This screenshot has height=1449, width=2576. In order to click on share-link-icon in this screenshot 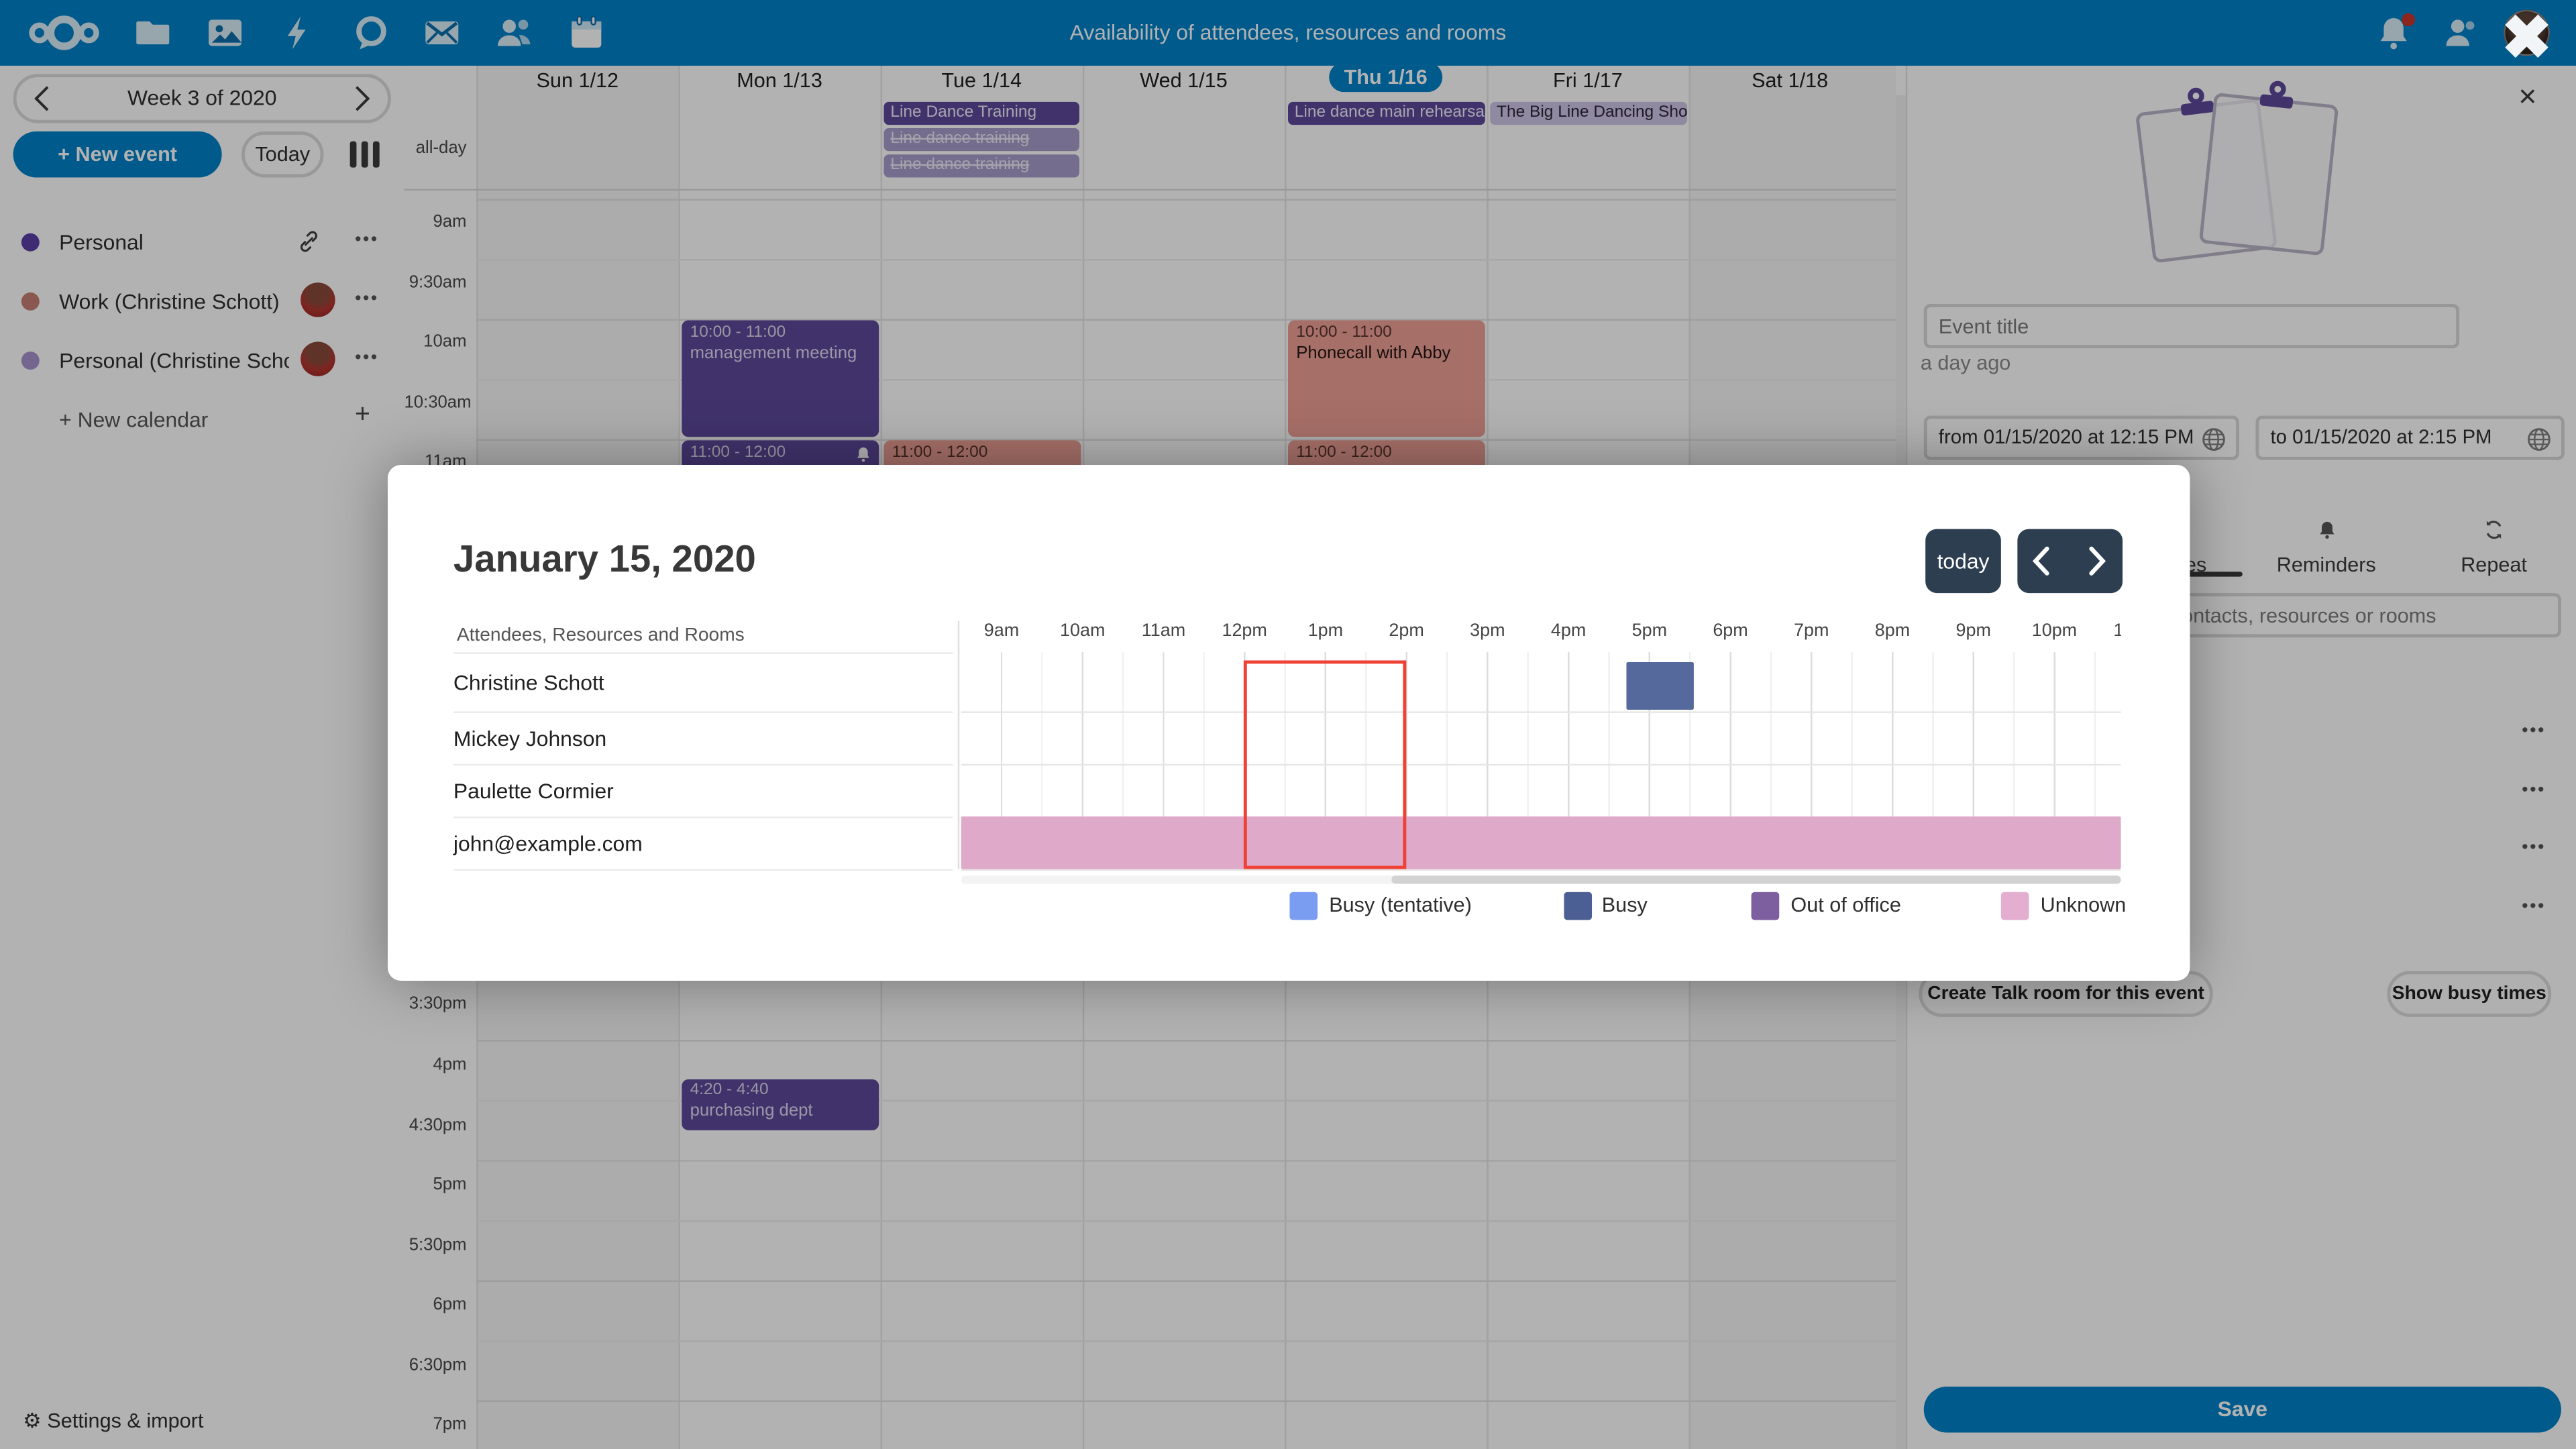, I will do `click(309, 241)`.